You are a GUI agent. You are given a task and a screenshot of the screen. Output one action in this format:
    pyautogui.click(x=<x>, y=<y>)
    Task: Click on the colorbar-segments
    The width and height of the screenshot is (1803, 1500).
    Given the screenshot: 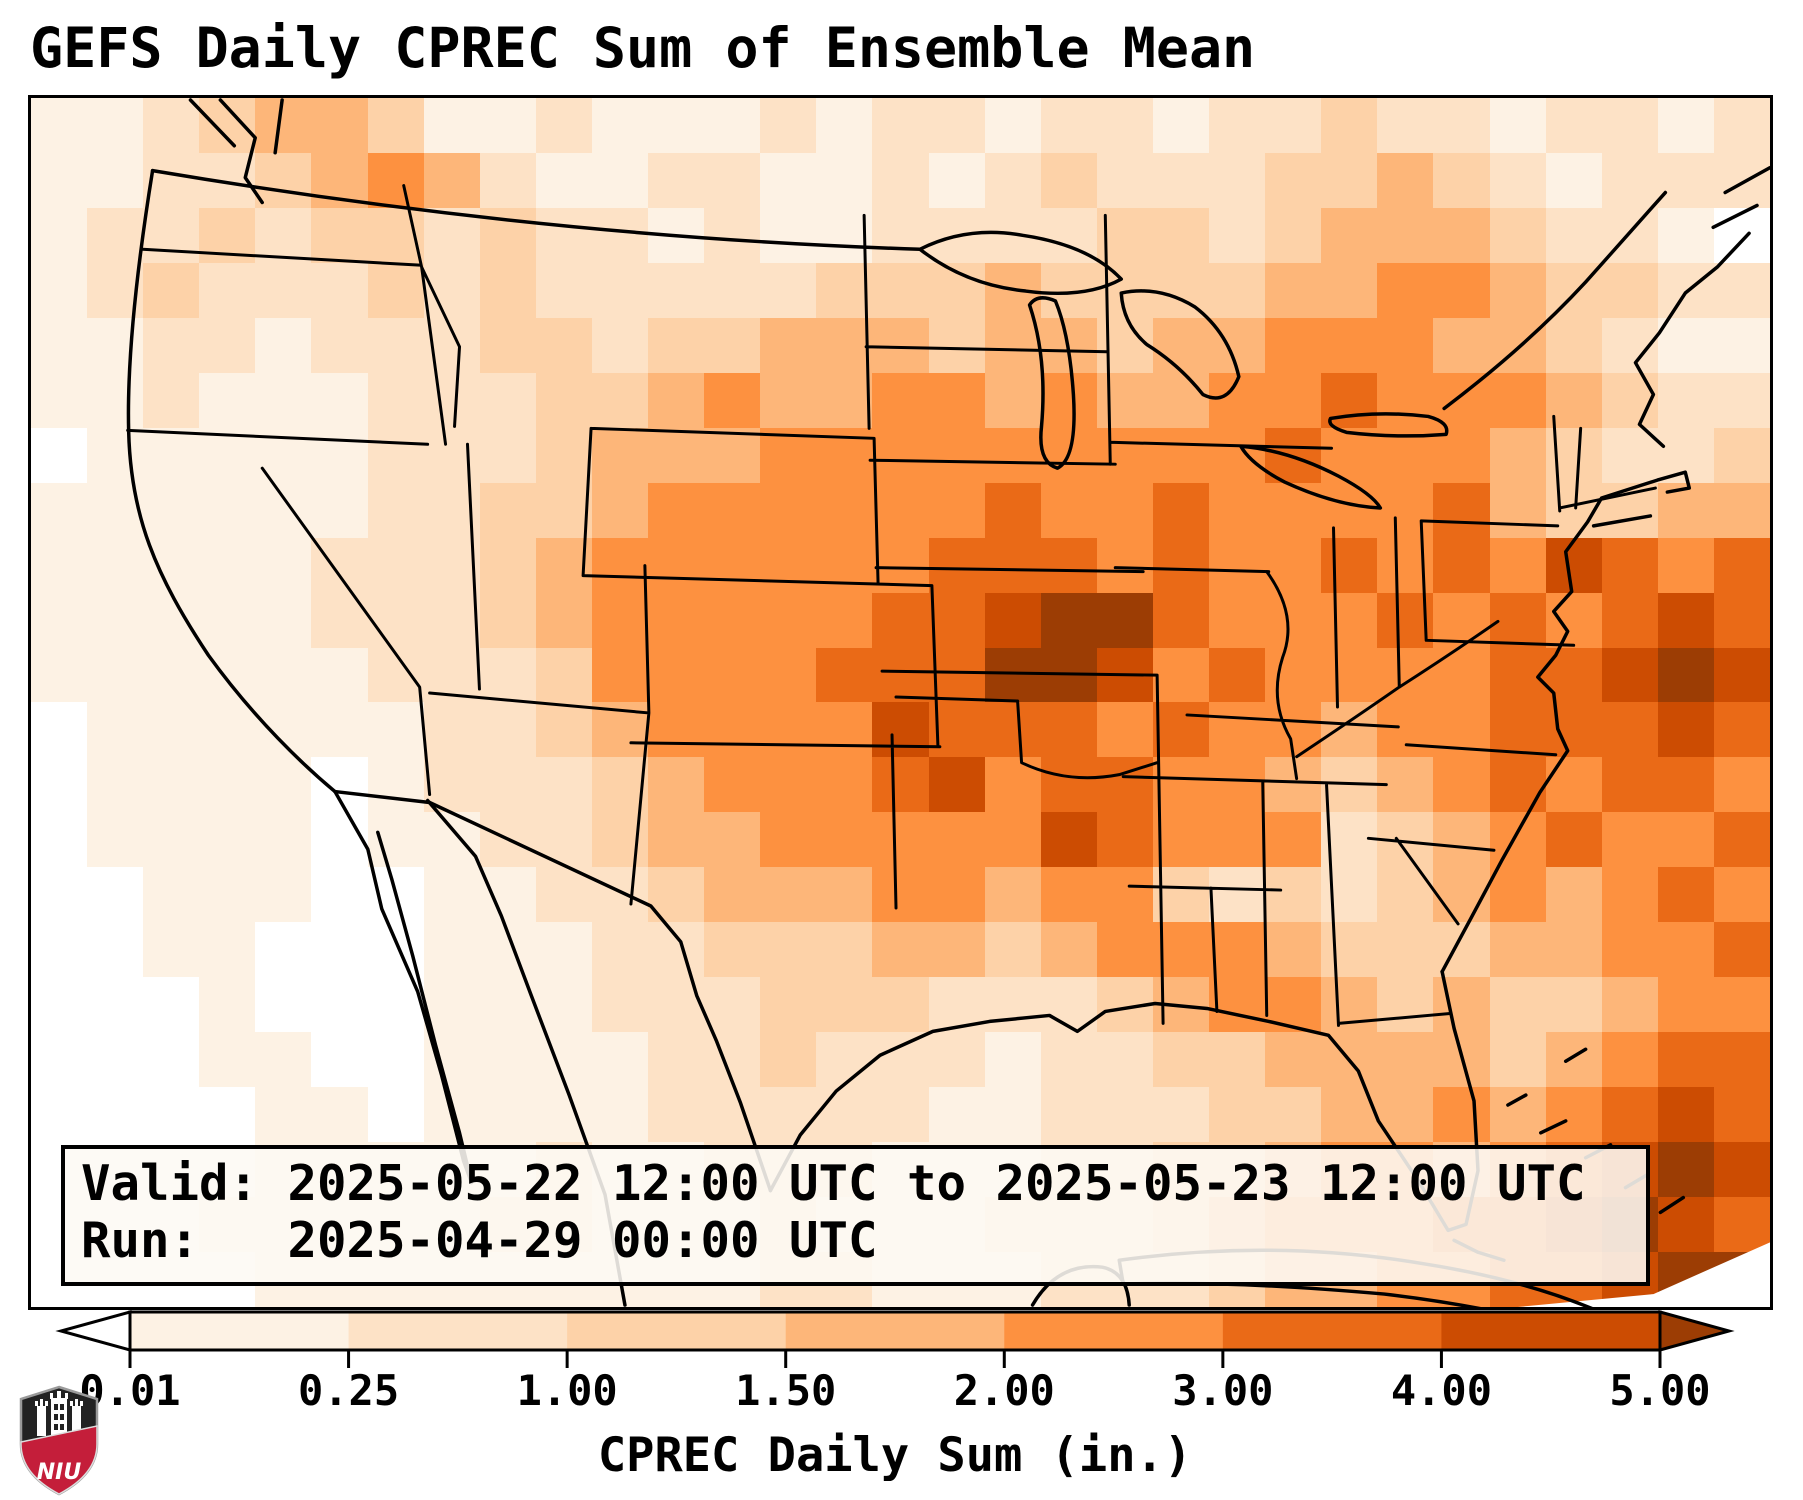 What is the action you would take?
    pyautogui.click(x=895, y=1331)
    